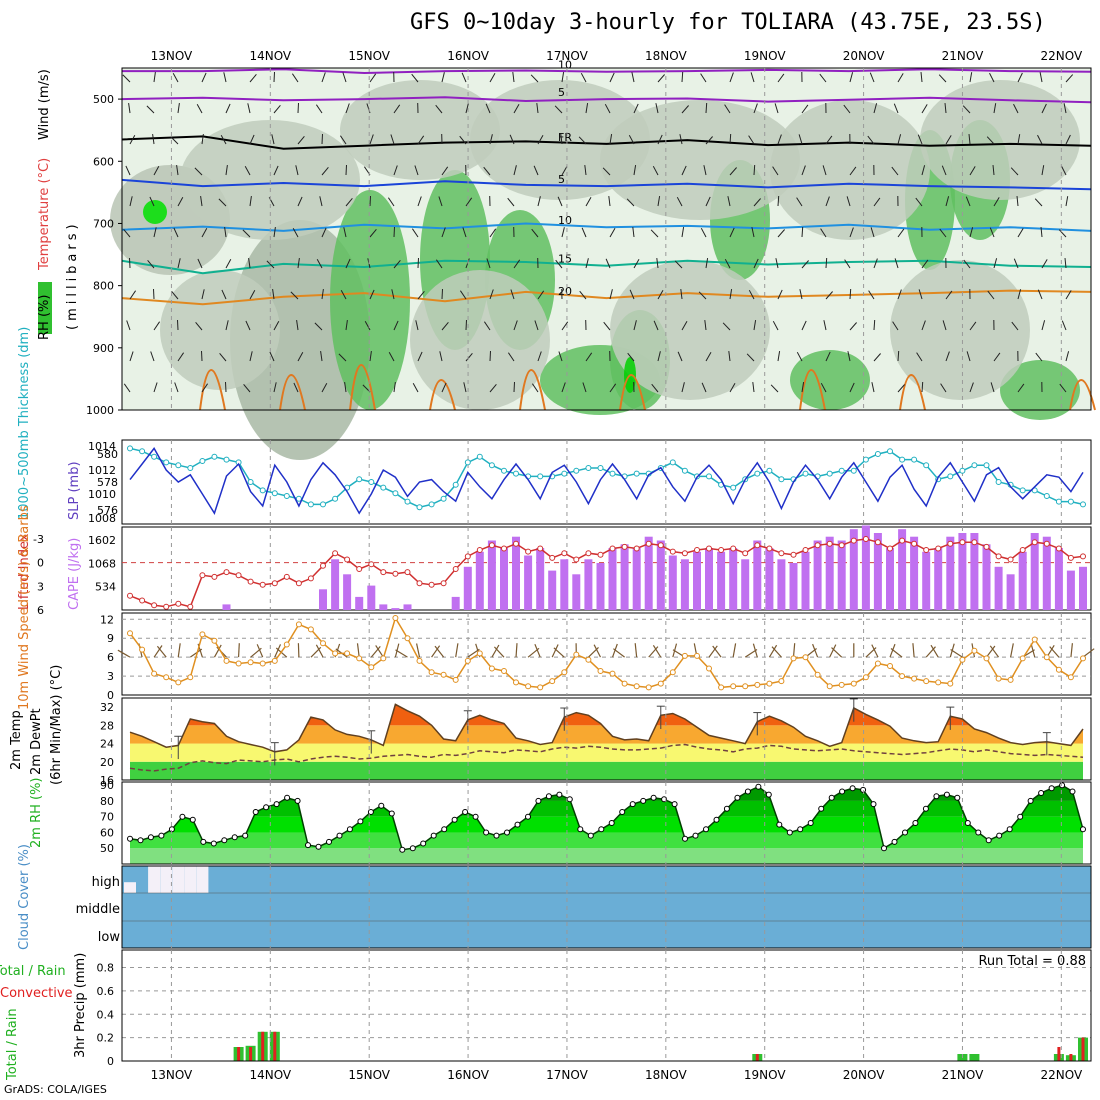  Describe the element at coordinates (166, 879) in the screenshot. I see `cloud-bar-high` at that location.